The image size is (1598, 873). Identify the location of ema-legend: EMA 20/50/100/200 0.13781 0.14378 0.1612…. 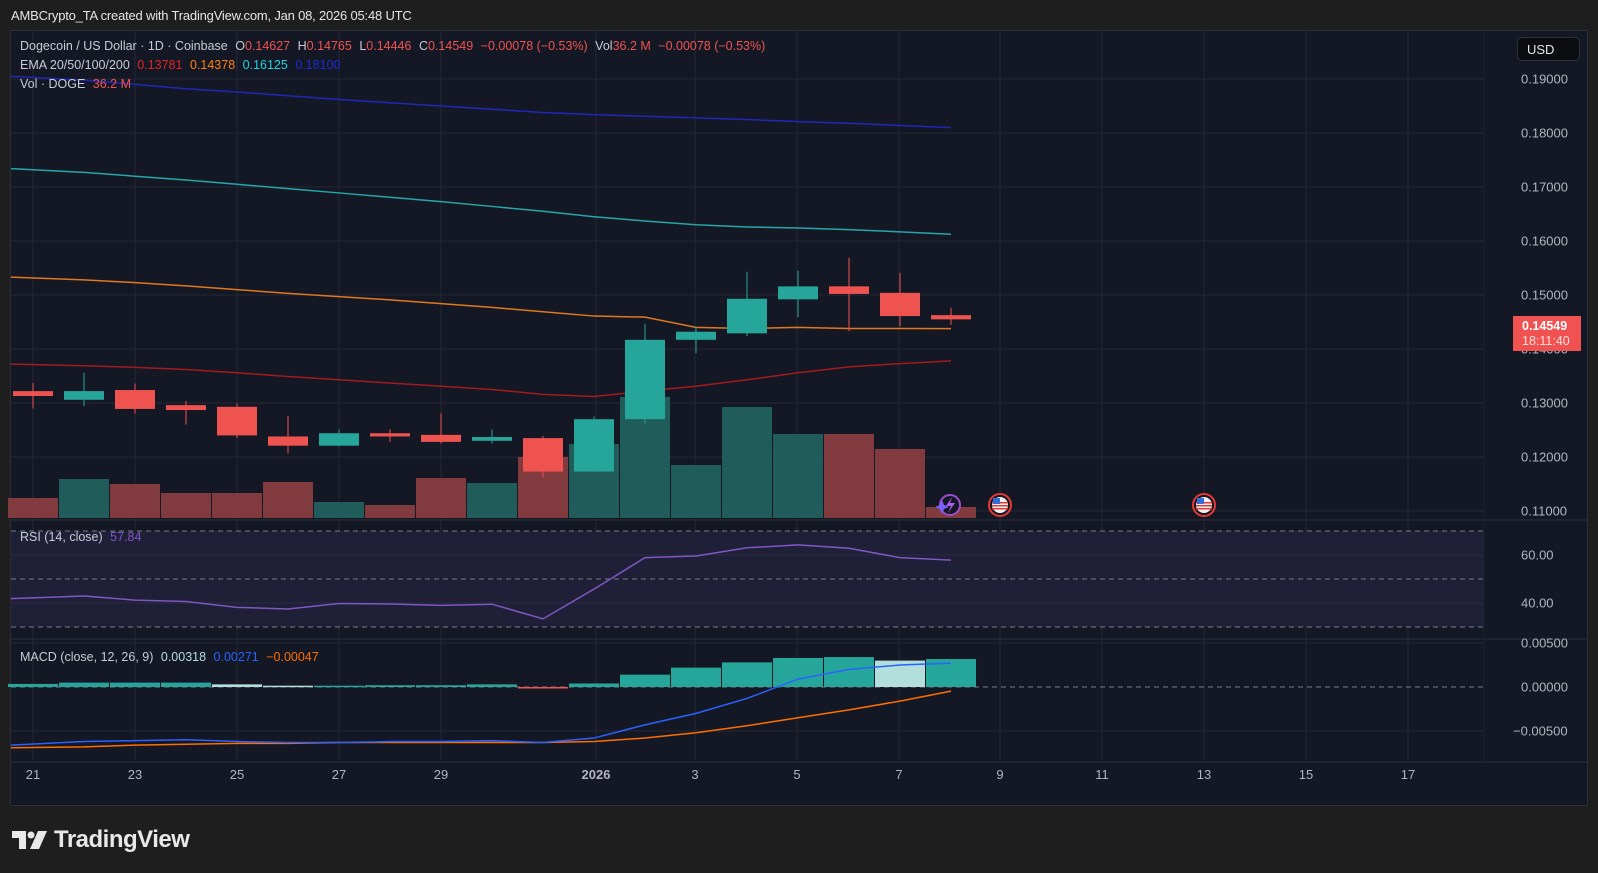
(182, 65).